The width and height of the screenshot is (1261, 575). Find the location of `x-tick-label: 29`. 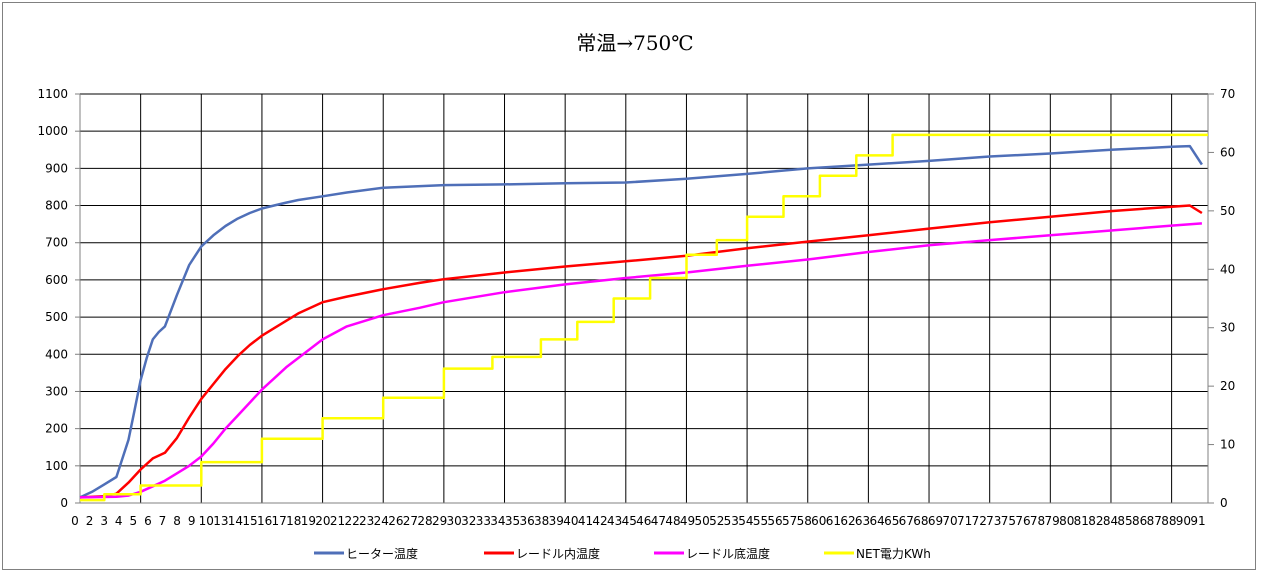

x-tick-label: 29 is located at coordinates (439, 521).